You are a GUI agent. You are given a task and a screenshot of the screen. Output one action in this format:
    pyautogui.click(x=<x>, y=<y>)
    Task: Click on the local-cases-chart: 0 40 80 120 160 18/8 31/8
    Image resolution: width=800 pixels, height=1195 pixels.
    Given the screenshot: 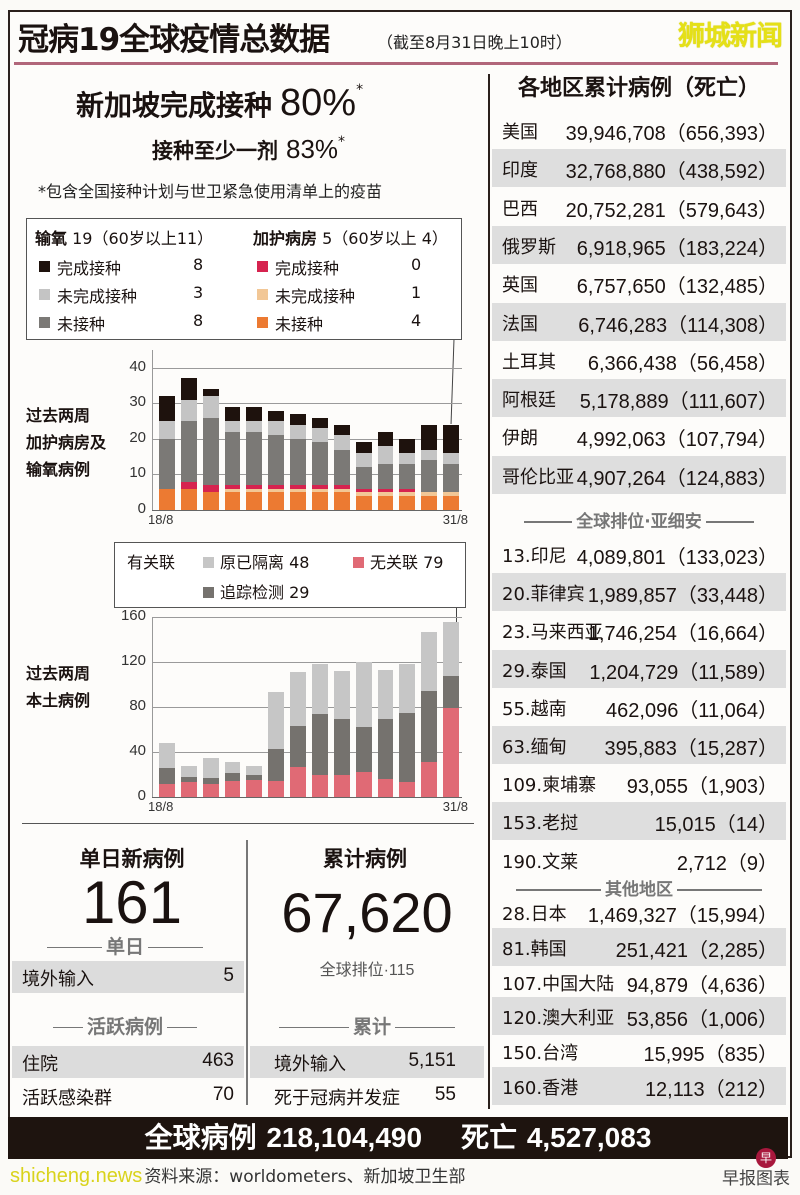 What is the action you would take?
    pyautogui.click(x=294, y=710)
    